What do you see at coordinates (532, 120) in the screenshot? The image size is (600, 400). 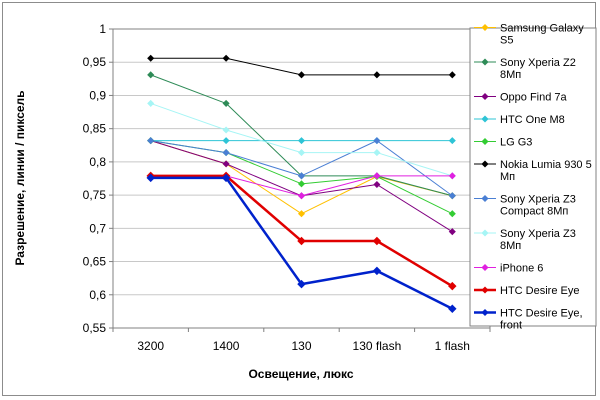 I see `legend-label: HTC One M8` at bounding box center [532, 120].